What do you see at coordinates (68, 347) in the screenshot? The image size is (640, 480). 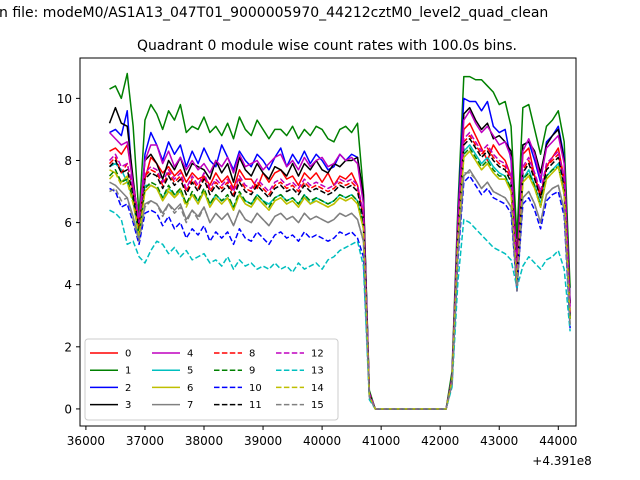 I see `y-tick-label: 2` at bounding box center [68, 347].